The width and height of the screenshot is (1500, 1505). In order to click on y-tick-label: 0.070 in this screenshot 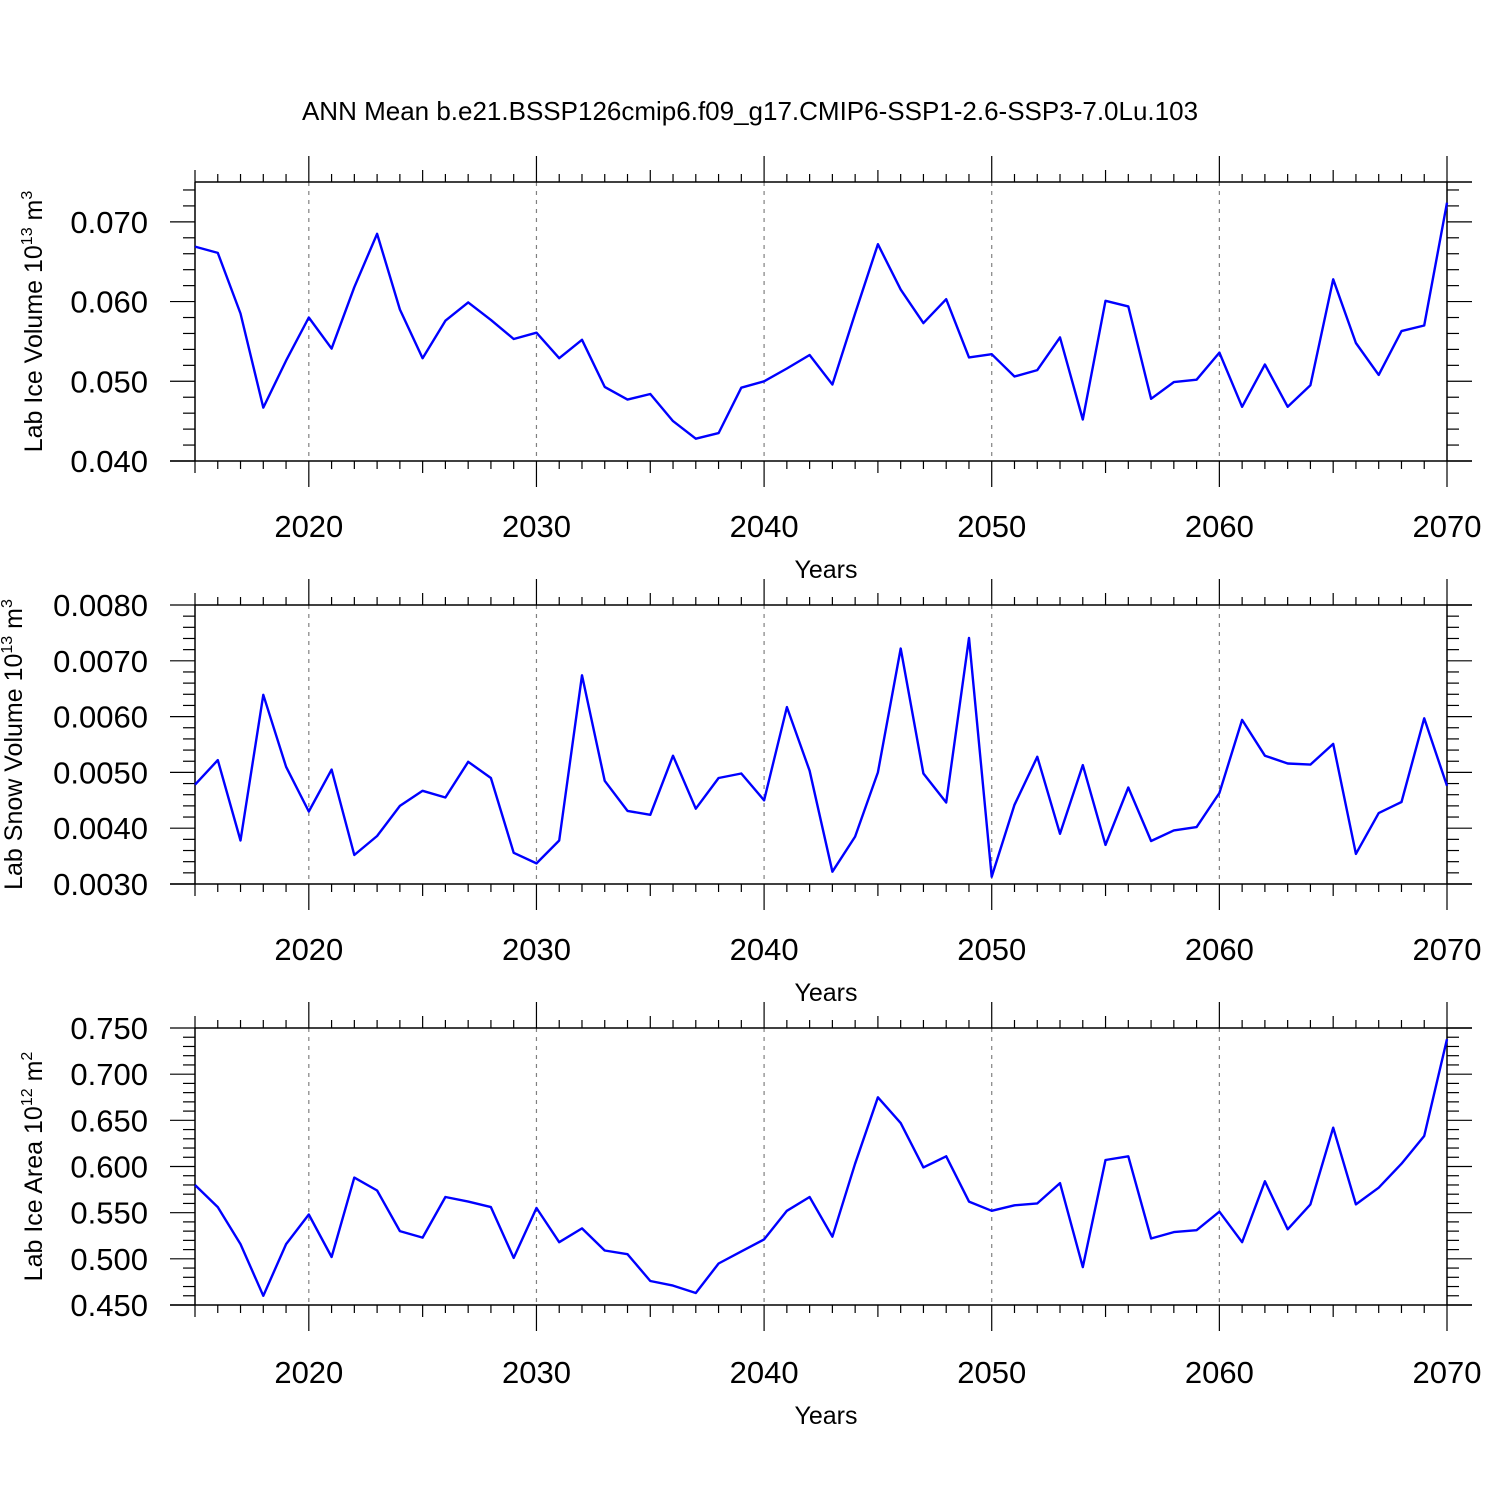, I will do `click(109, 222)`.